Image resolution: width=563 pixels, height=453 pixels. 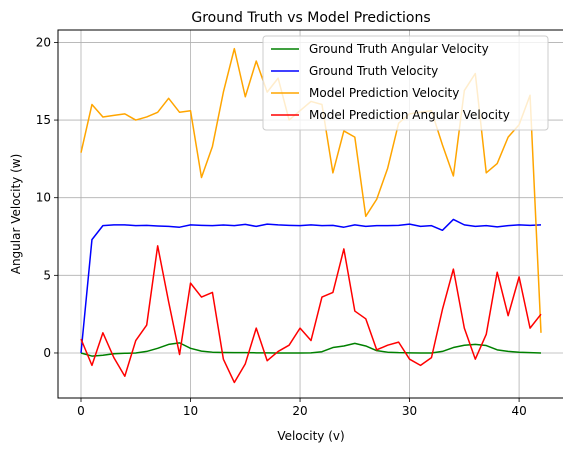 I want to click on x-tick-label: 40, so click(x=518, y=411).